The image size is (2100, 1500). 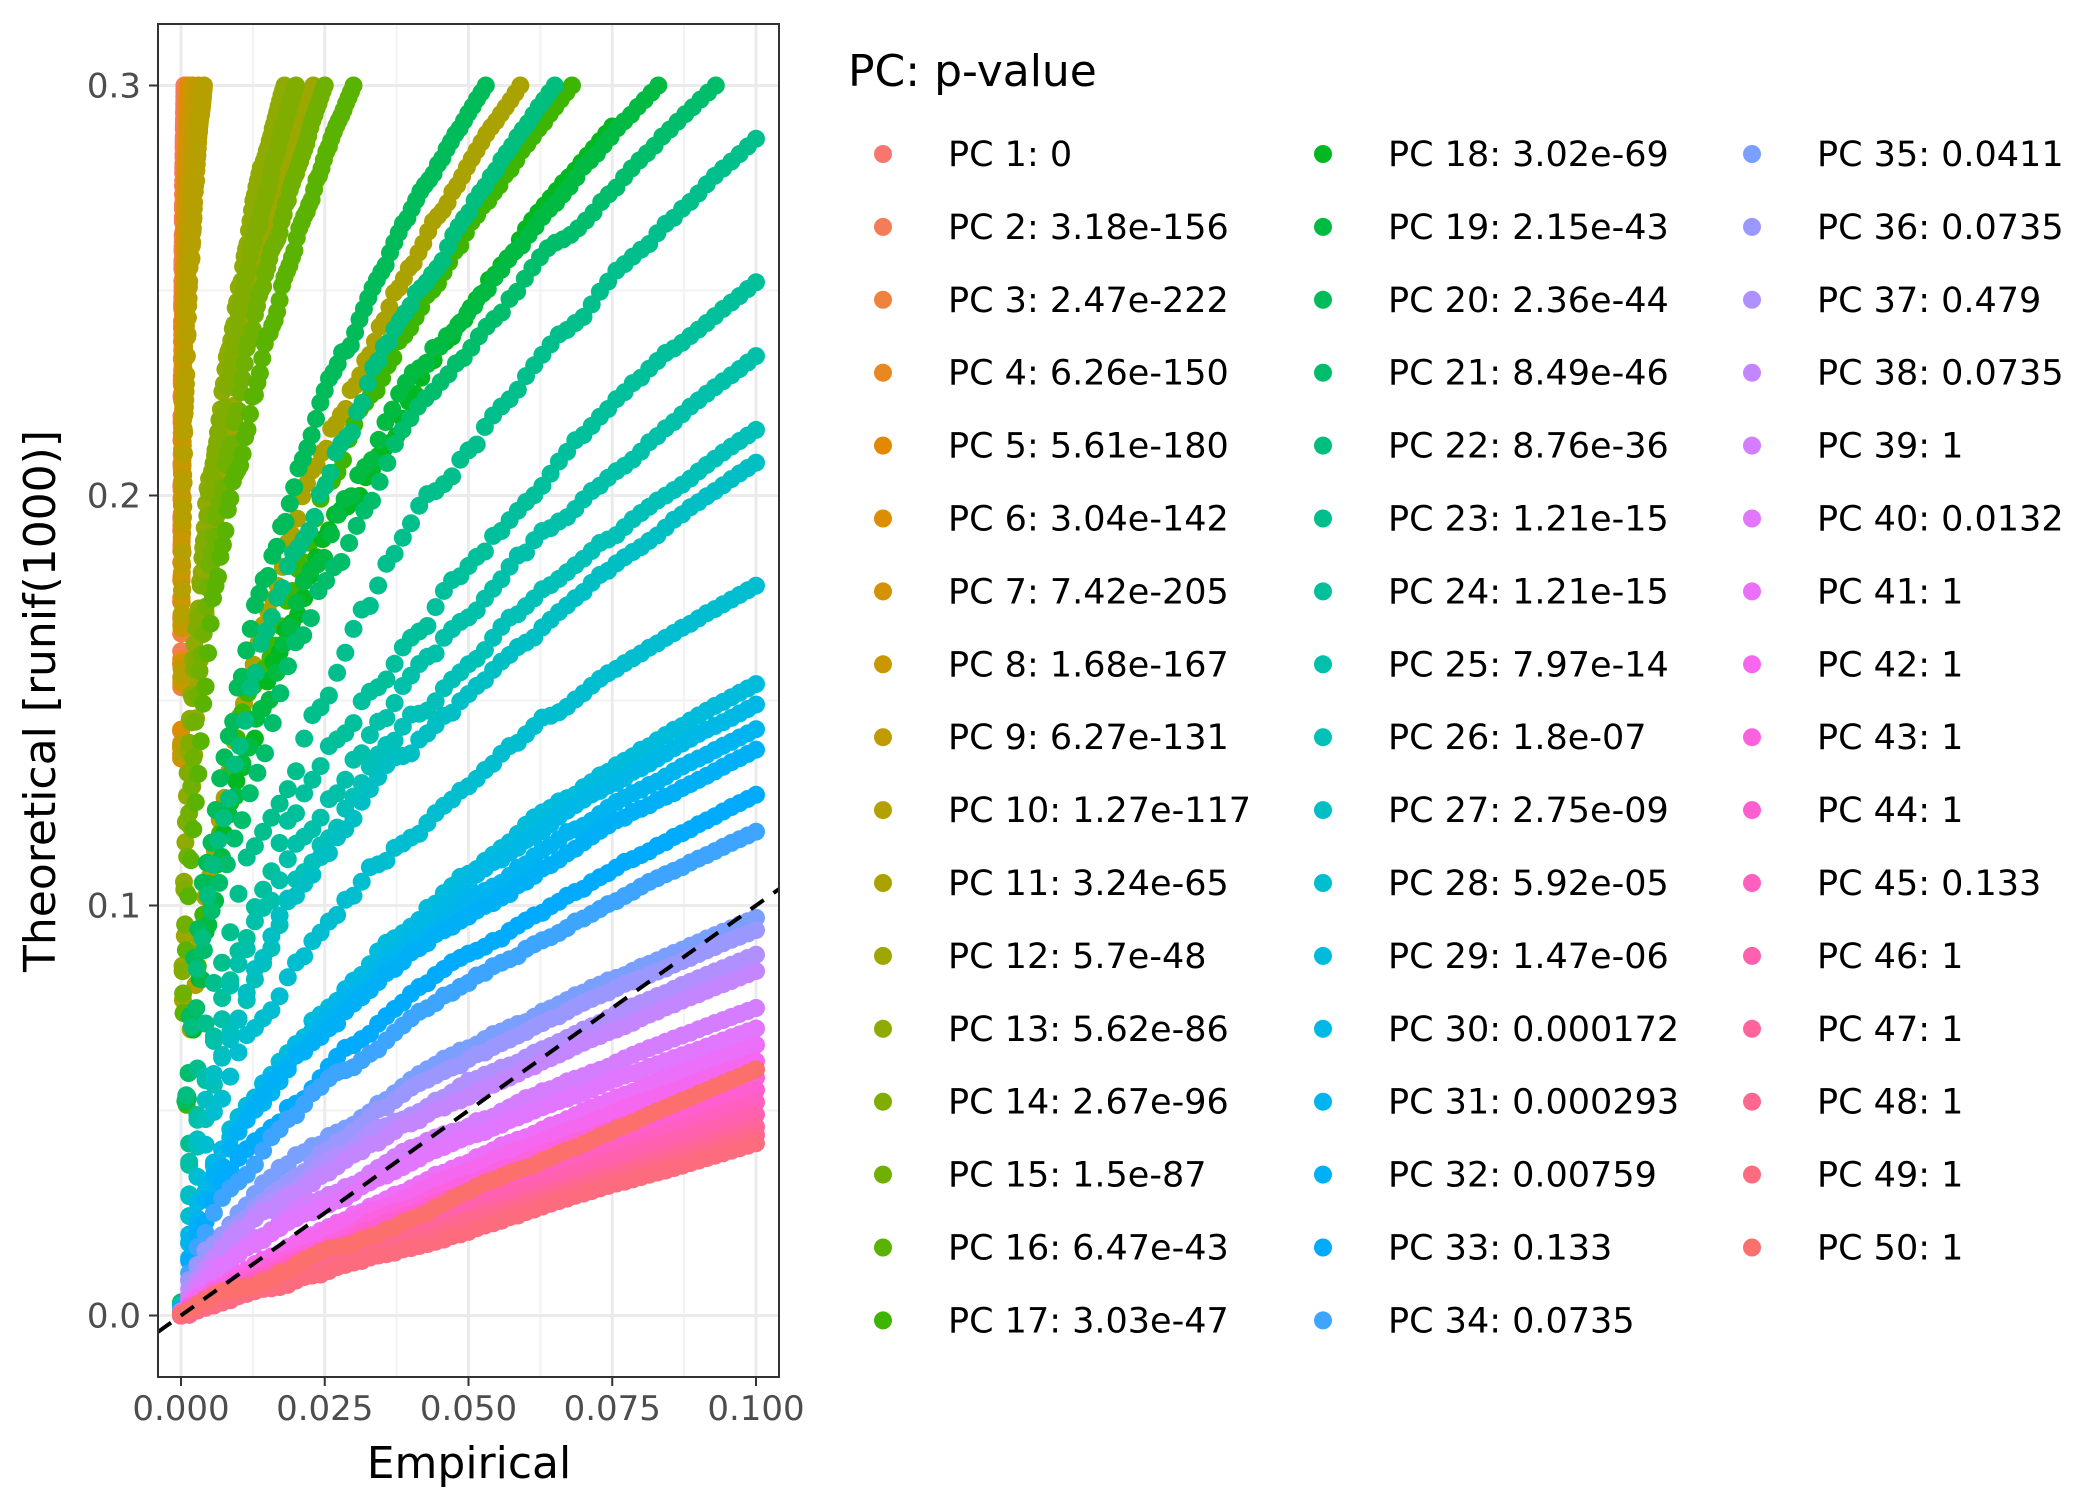 I want to click on legend-label: PC 9: 6.27e-131, so click(x=1088, y=738).